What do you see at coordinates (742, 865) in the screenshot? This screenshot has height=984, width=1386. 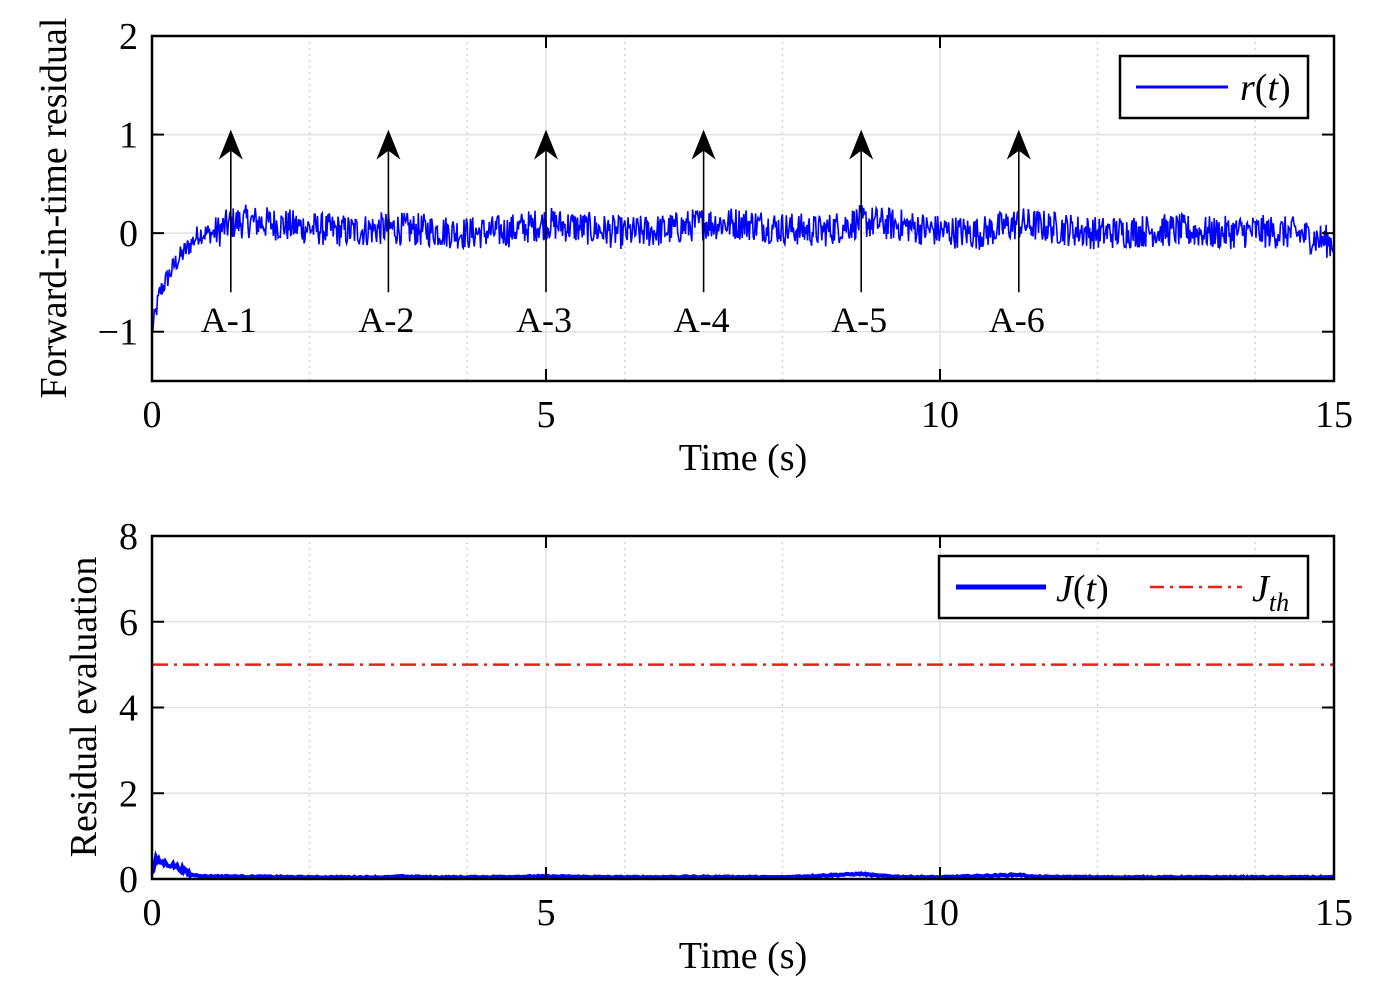 I see `evaluation-line` at bounding box center [742, 865].